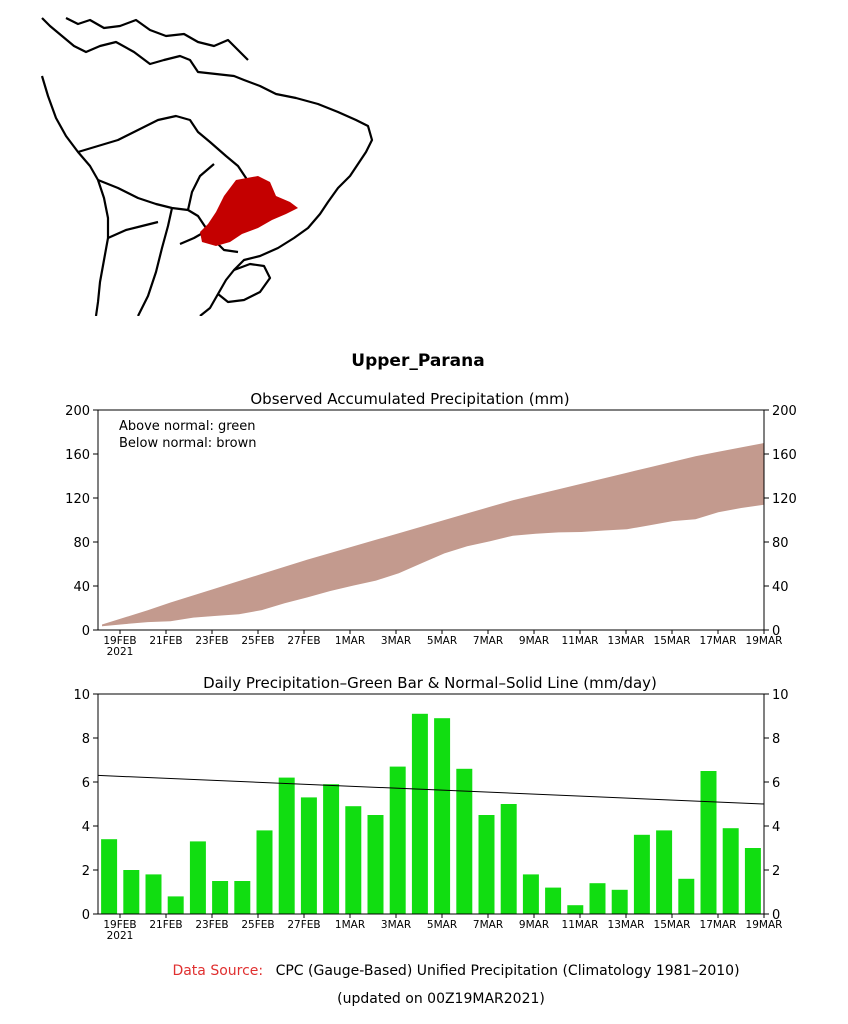 The height and width of the screenshot is (1024, 848). What do you see at coordinates (718, 925) in the screenshot?
I see `daily-xtick-label: 17MAR` at bounding box center [718, 925].